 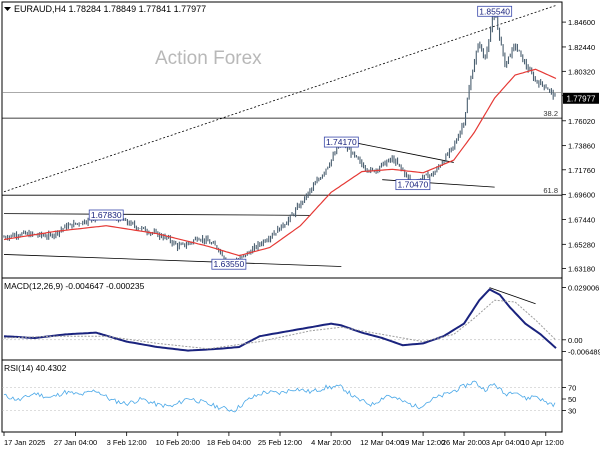 What do you see at coordinates (581, 268) in the screenshot?
I see `price-tick-label: 1.63180` at bounding box center [581, 268].